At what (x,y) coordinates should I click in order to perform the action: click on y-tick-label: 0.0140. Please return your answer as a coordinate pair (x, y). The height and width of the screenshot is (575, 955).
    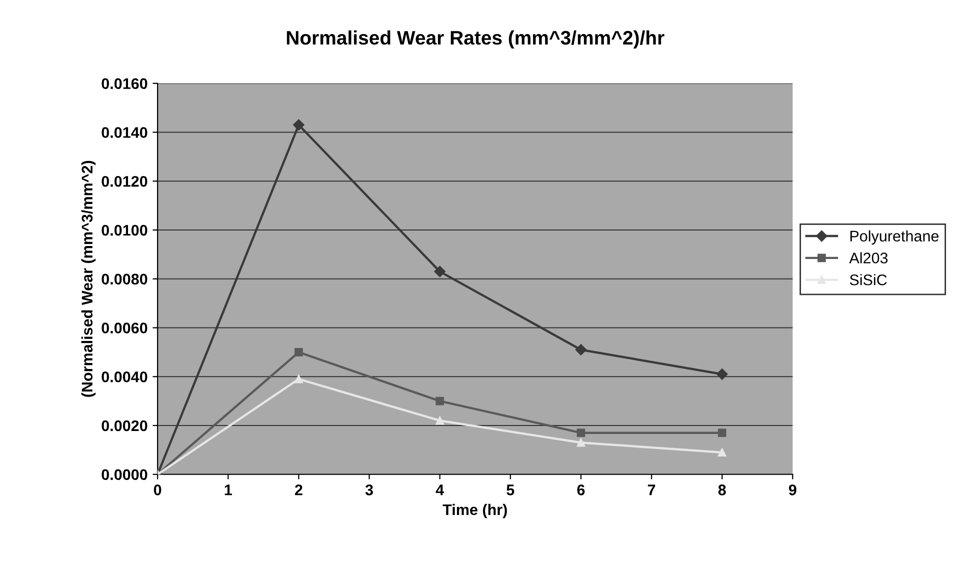
    Looking at the image, I should click on (125, 132).